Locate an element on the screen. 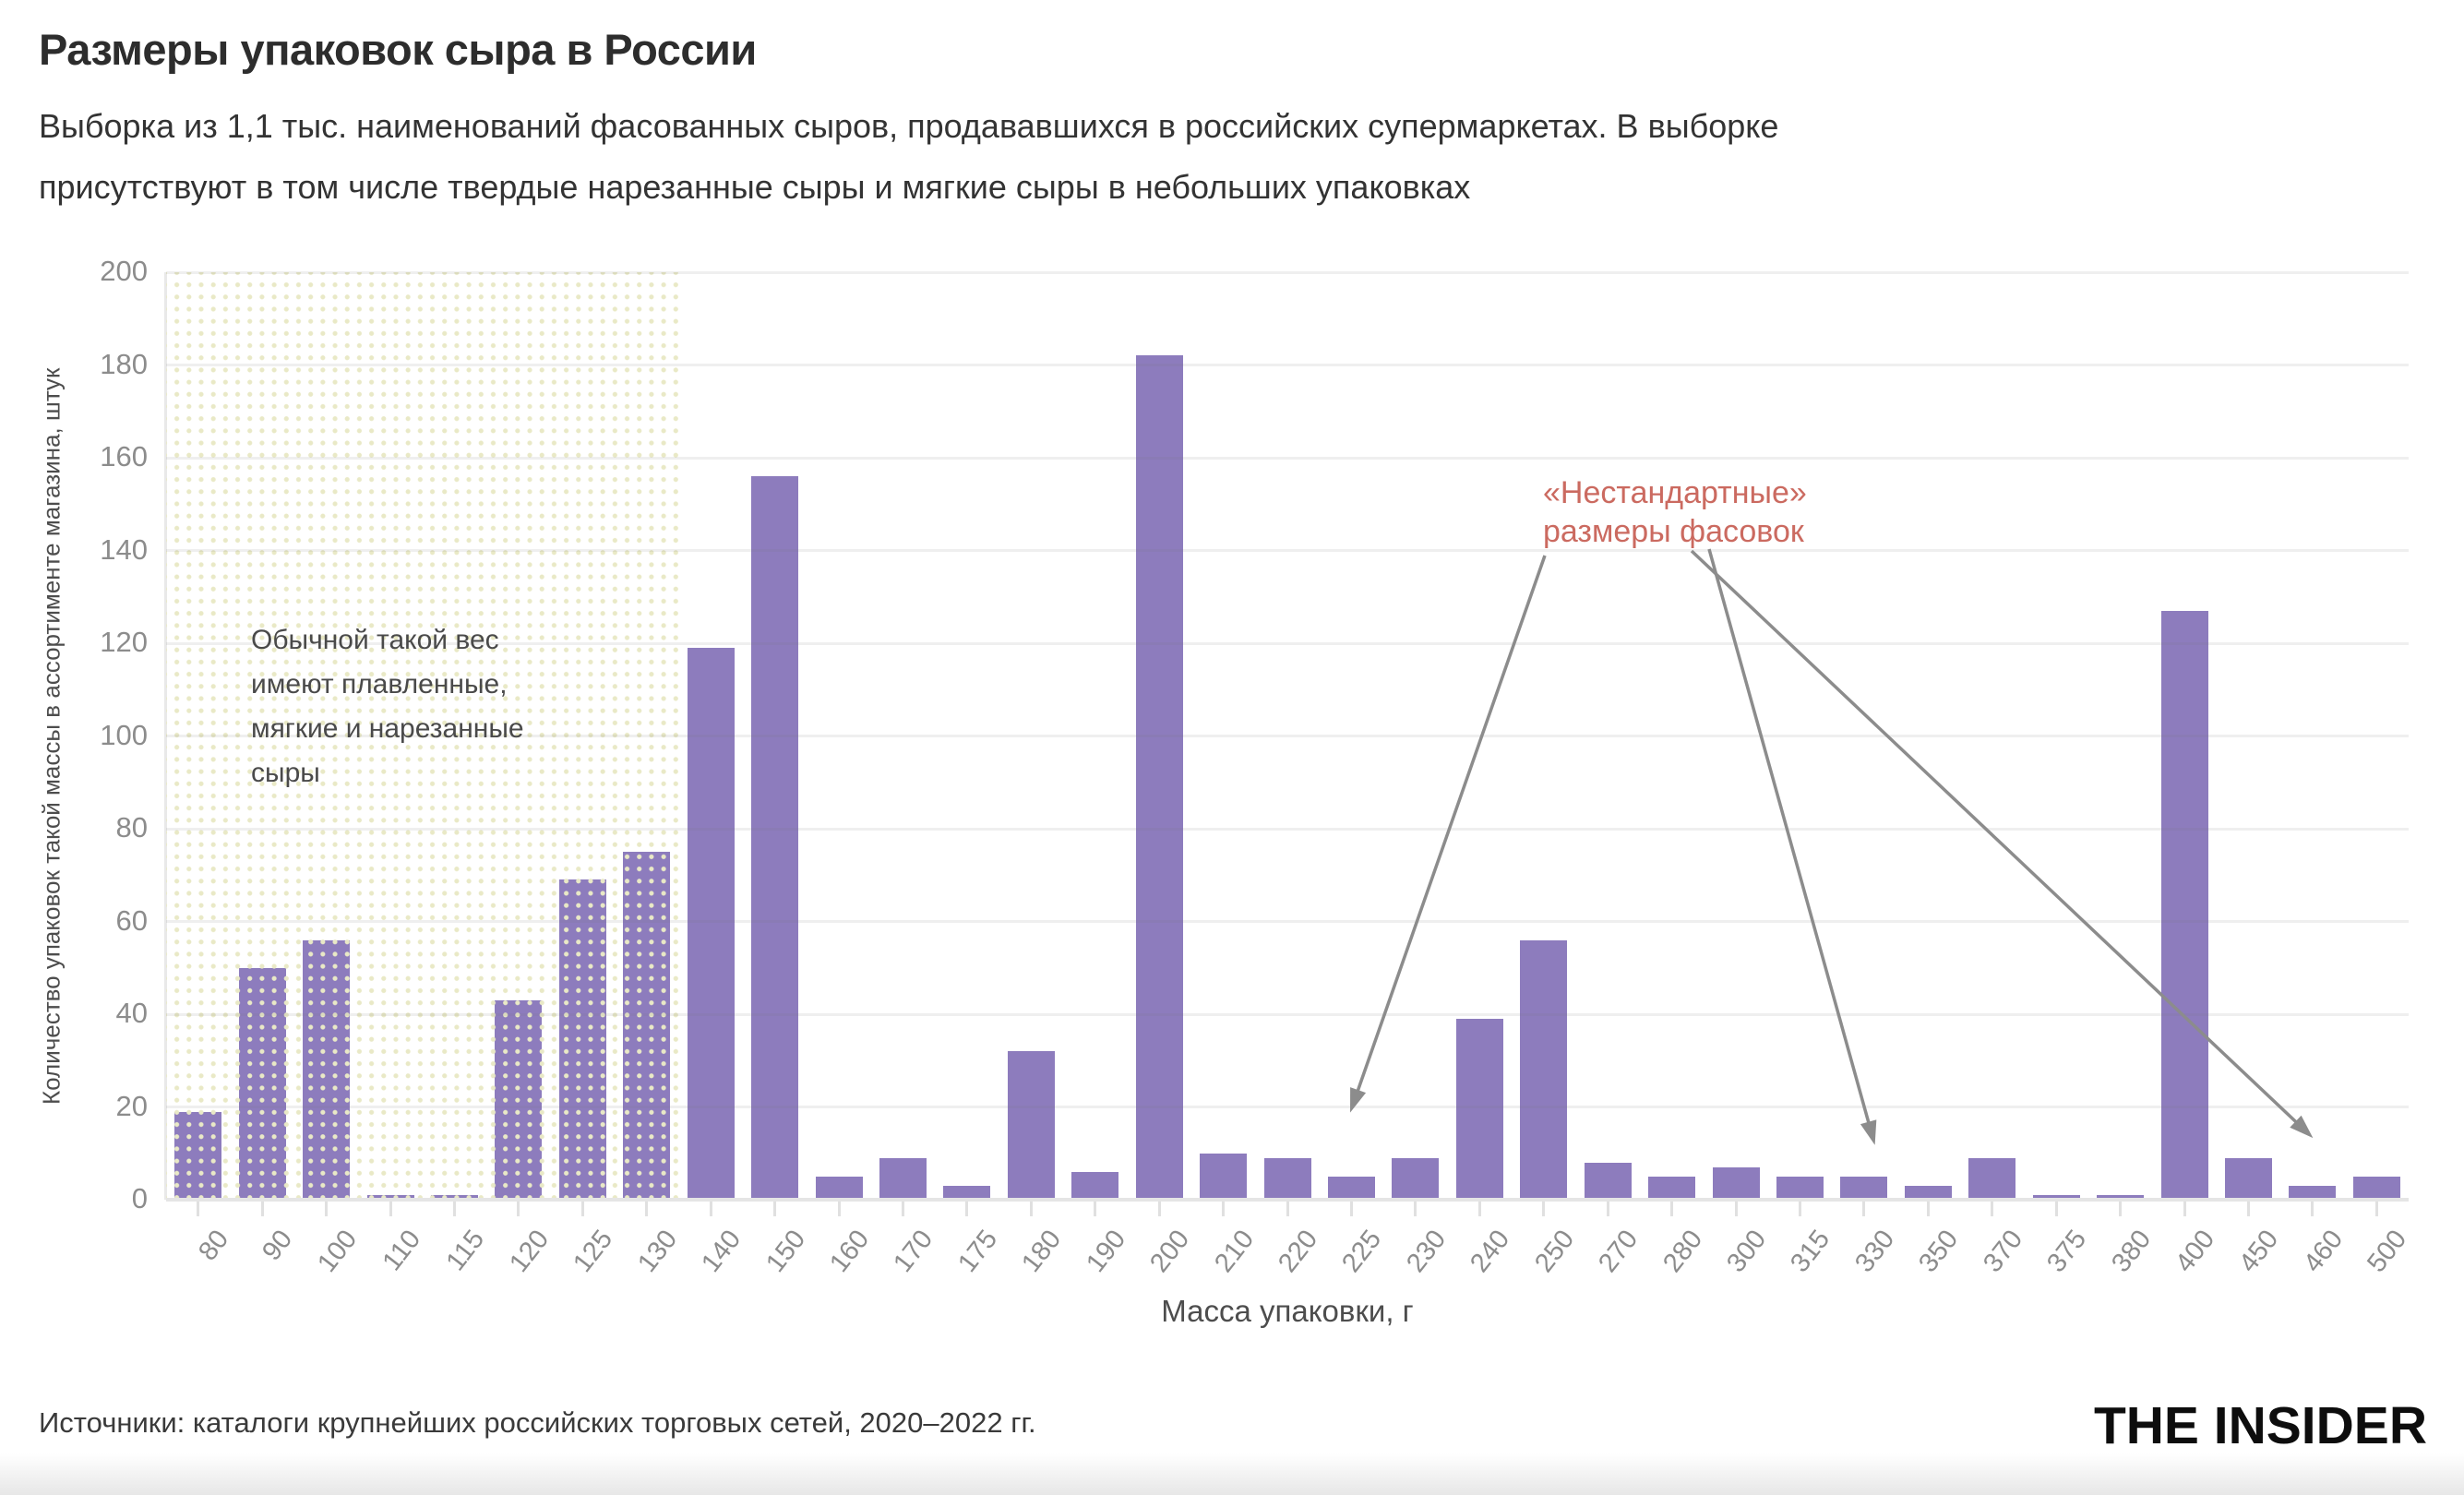 This screenshot has width=2464, height=1495. y-tick-label: 80 is located at coordinates (131, 827).